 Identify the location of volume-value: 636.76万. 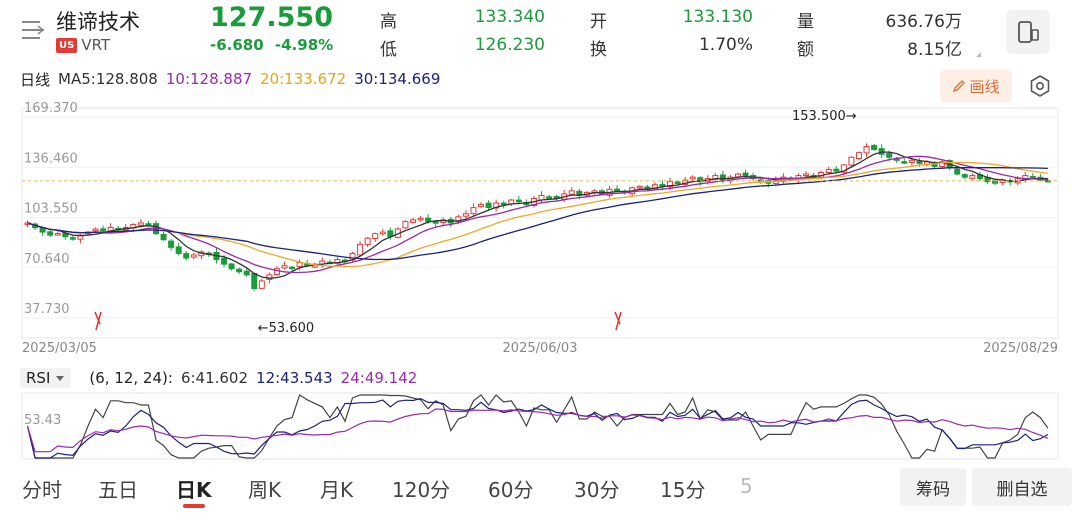
(923, 22).